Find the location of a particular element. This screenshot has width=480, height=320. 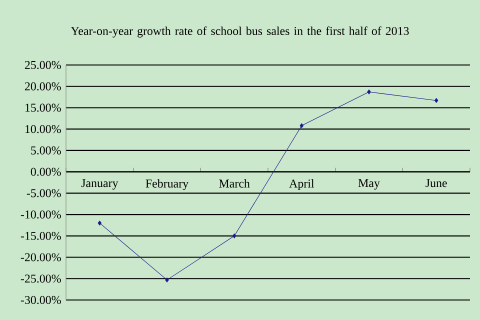

x-tick-label: February is located at coordinates (167, 184).